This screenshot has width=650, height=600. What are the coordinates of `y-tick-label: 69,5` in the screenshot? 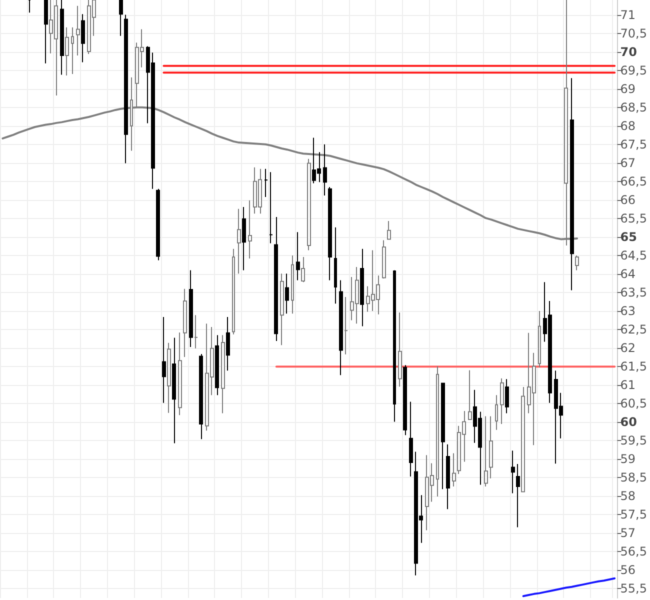 It's located at (633, 70).